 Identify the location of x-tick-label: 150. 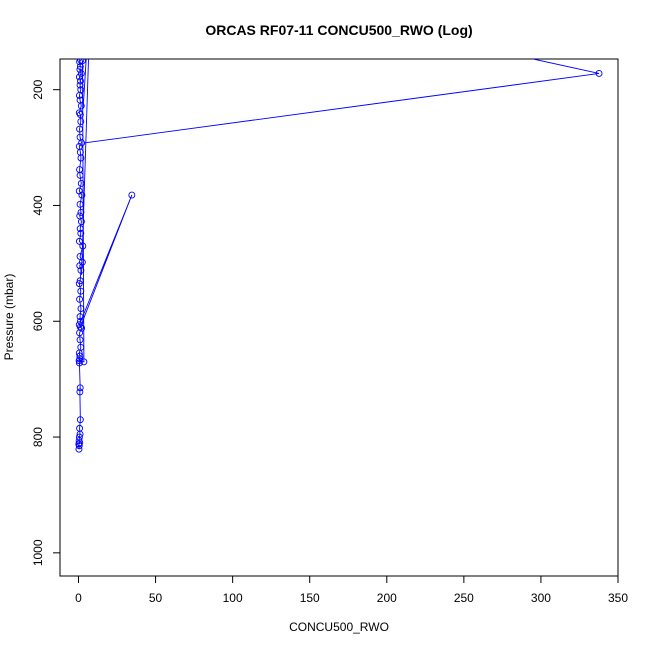
(310, 598).